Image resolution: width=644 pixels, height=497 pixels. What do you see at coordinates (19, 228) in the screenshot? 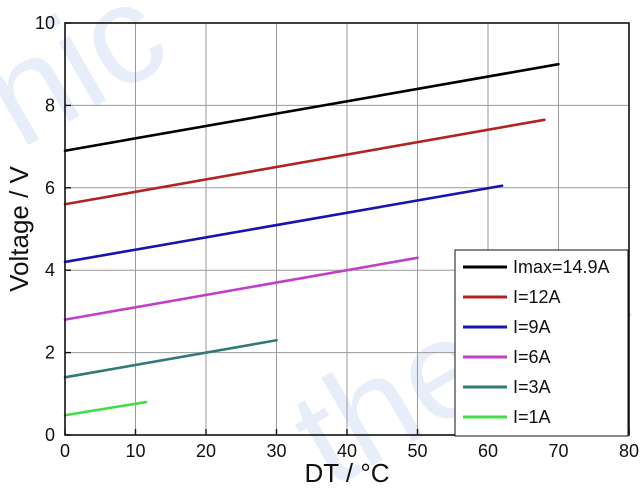
I see `y-axis-title: Voltage / V` at bounding box center [19, 228].